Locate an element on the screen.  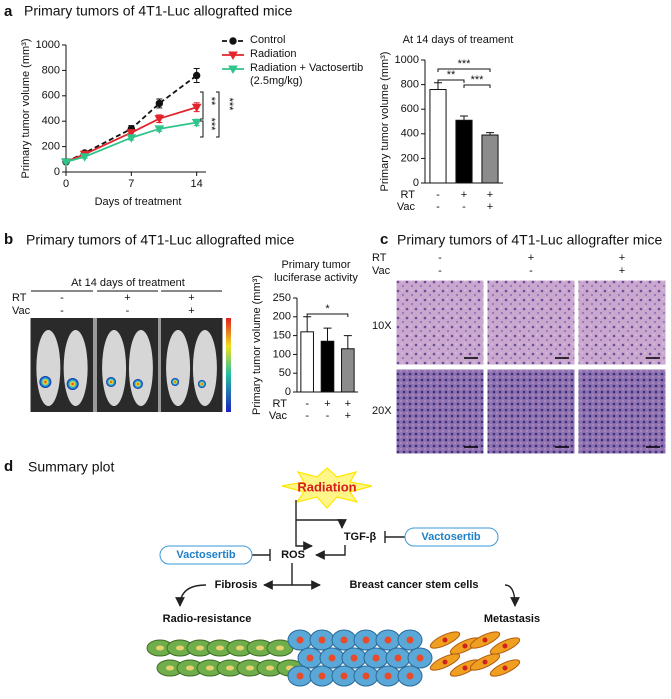
summary-diagram is located at coordinates (339, 537).